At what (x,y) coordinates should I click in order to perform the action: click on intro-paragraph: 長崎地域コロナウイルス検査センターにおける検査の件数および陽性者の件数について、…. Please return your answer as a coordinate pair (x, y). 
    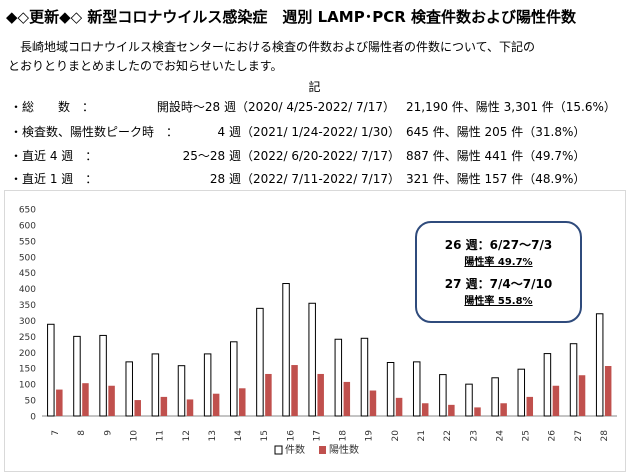
    Looking at the image, I should click on (314, 57).